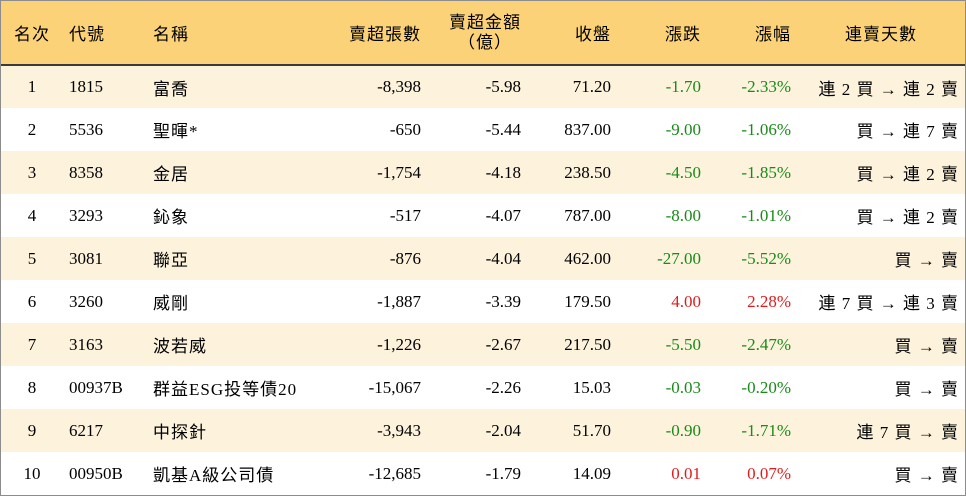 Image resolution: width=966 pixels, height=496 pixels. What do you see at coordinates (171, 89) in the screenshot?
I see `cell-name: 富喬` at bounding box center [171, 89].